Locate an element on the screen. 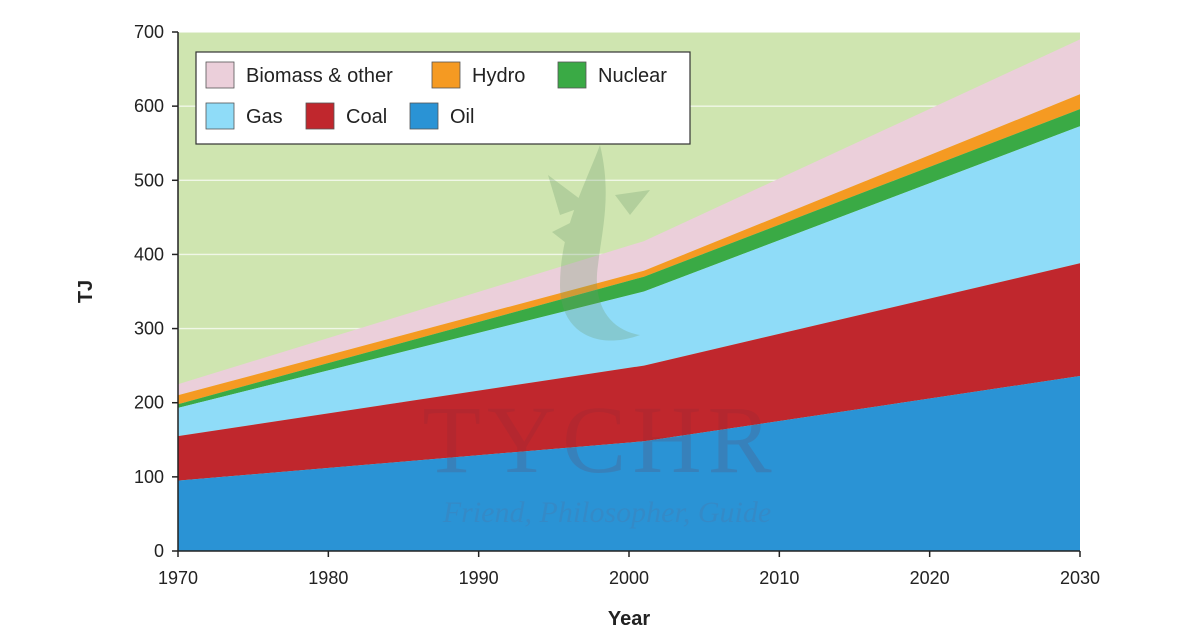 This screenshot has height=642, width=1200. y-tick-label: 400 is located at coordinates (149, 254).